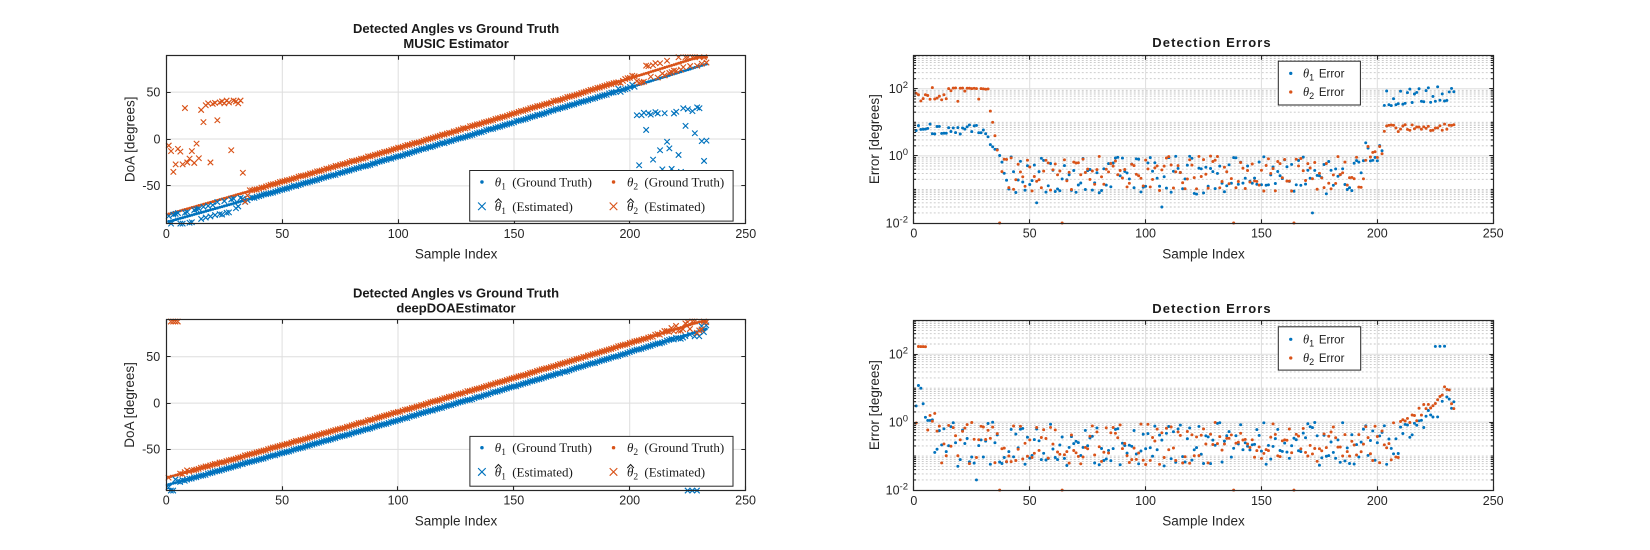 This screenshot has width=1650, height=550. Describe the element at coordinates (455, 43) in the screenshot. I see `svg-text: MUSIC Estimator` at that location.